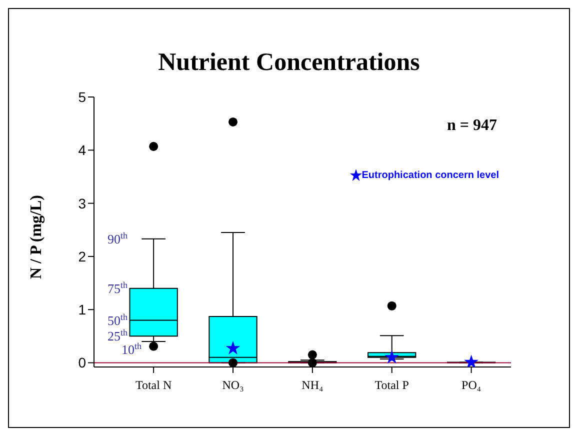 Image resolution: width=578 pixels, height=434 pixels. What do you see at coordinates (472, 385) in the screenshot?
I see `x-tick-label: PO₄` at bounding box center [472, 385].